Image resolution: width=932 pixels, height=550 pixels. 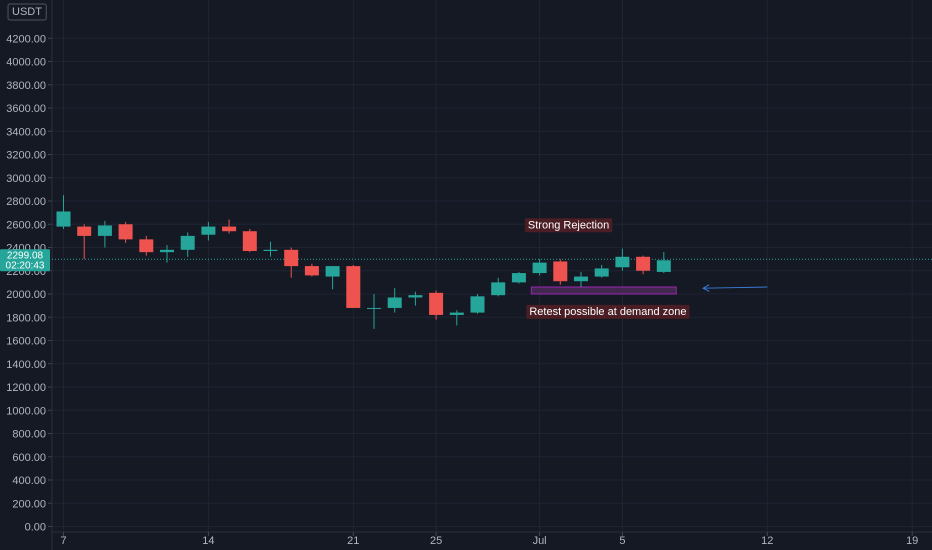 What do you see at coordinates (540, 541) in the screenshot?
I see `x-tick-label: Jul` at bounding box center [540, 541].